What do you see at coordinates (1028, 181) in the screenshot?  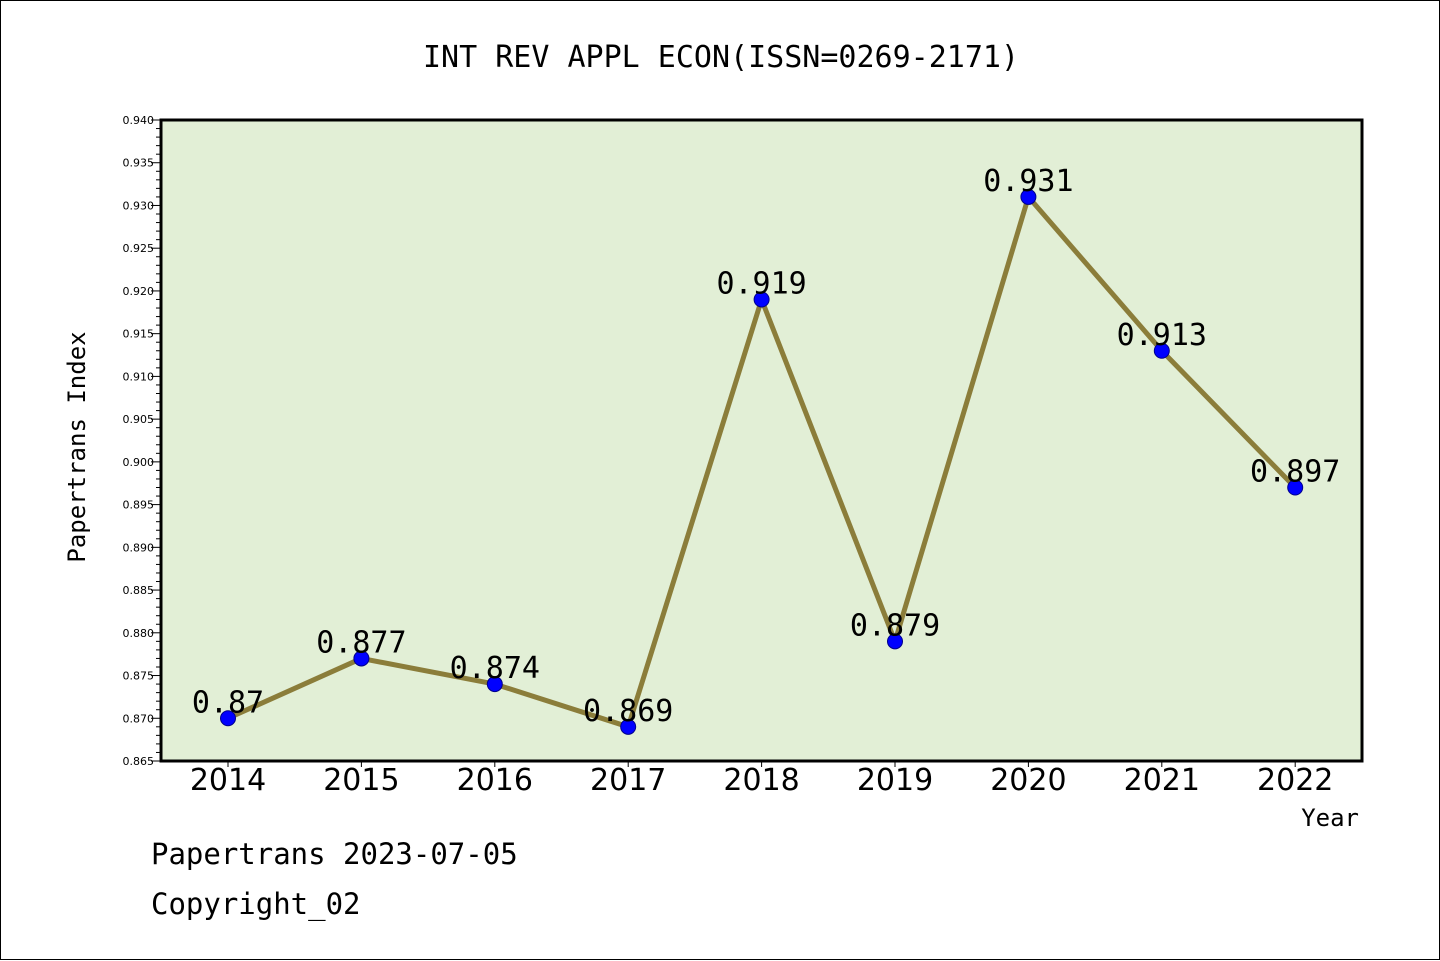 I see `data-label: 0.931` at bounding box center [1028, 181].